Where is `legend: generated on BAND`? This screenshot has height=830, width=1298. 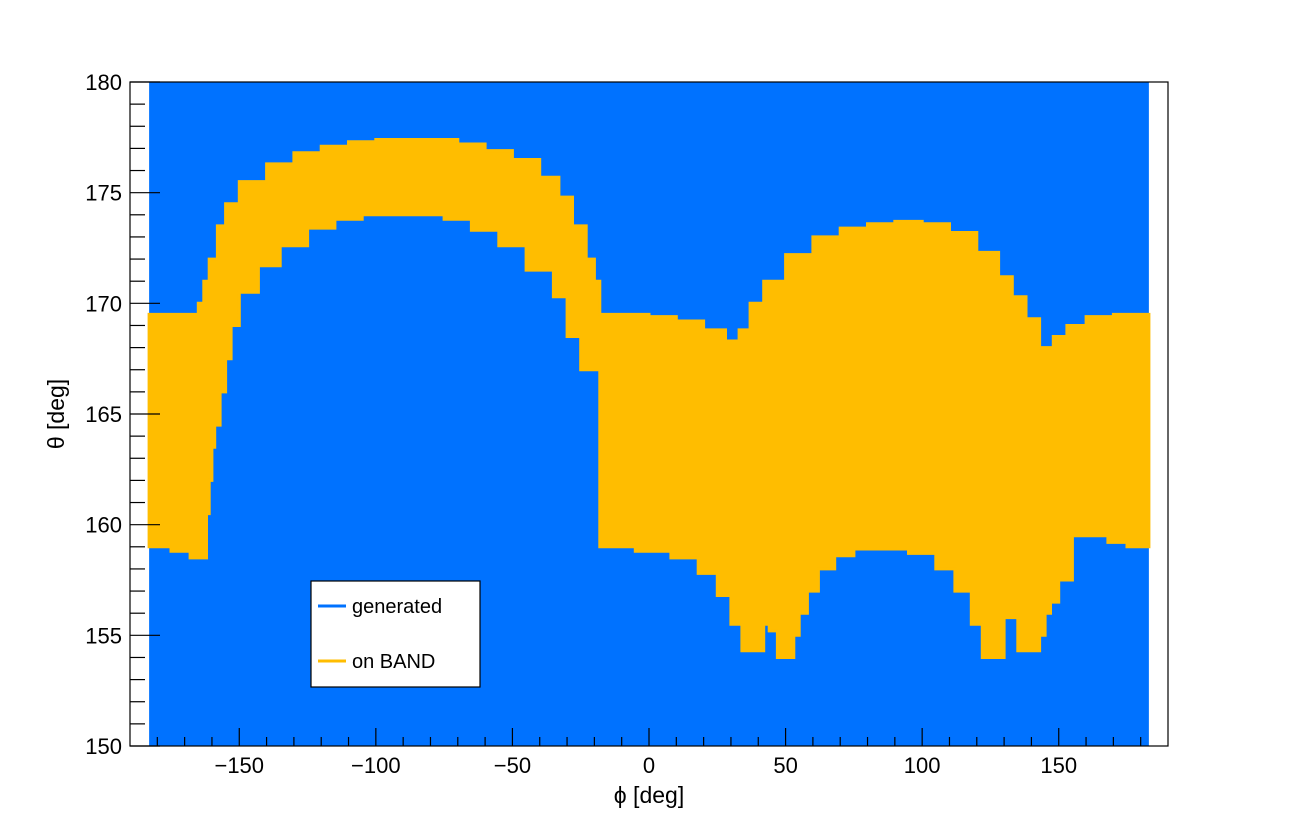
legend: generated on BAND is located at coordinates (395, 634).